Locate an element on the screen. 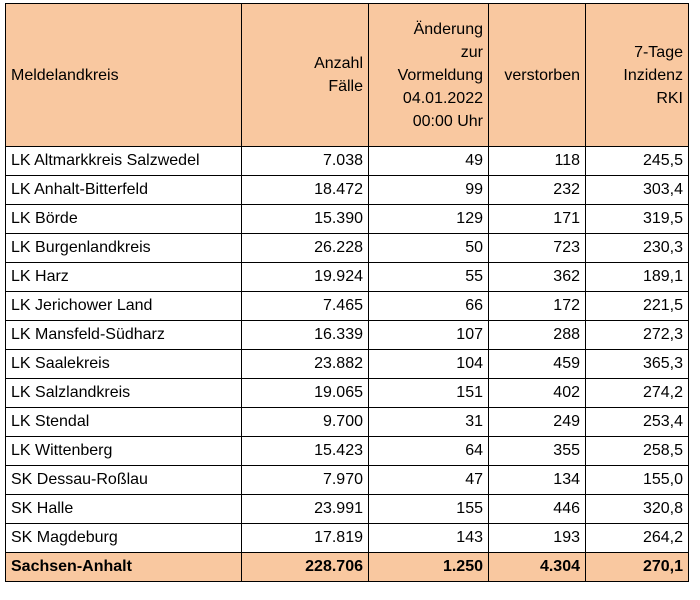 The image size is (700, 600). header-incidence: 7-Tage Inzidenz RKI is located at coordinates (637, 75).